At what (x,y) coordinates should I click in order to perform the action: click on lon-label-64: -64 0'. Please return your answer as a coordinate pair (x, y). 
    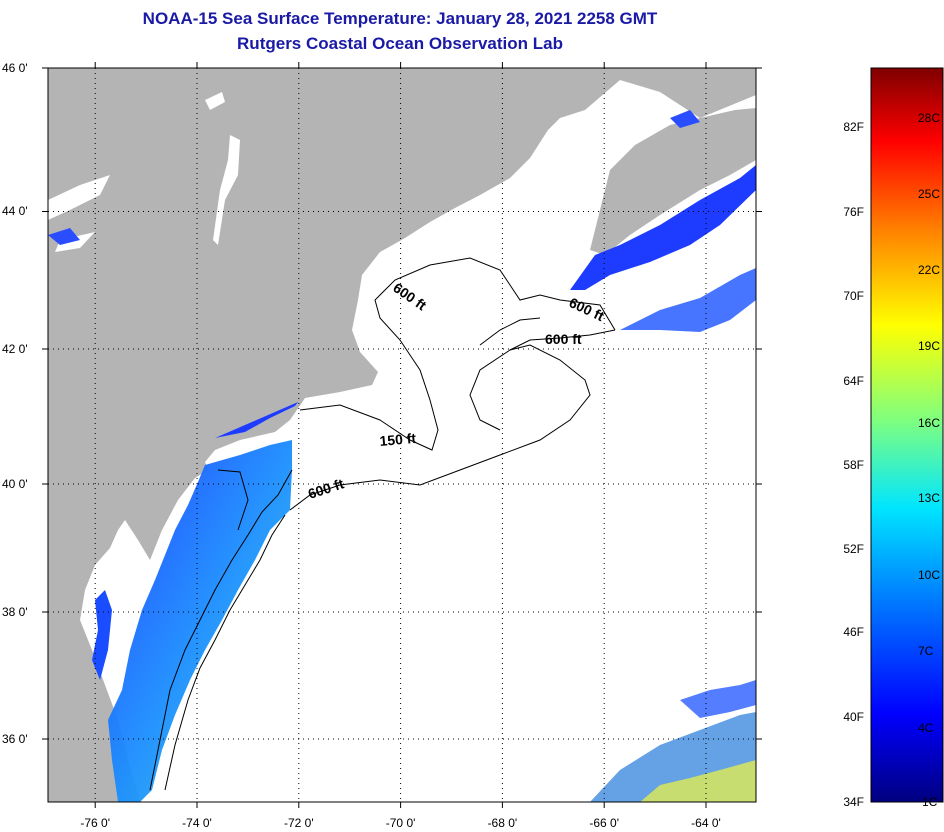
    Looking at the image, I should click on (706, 823).